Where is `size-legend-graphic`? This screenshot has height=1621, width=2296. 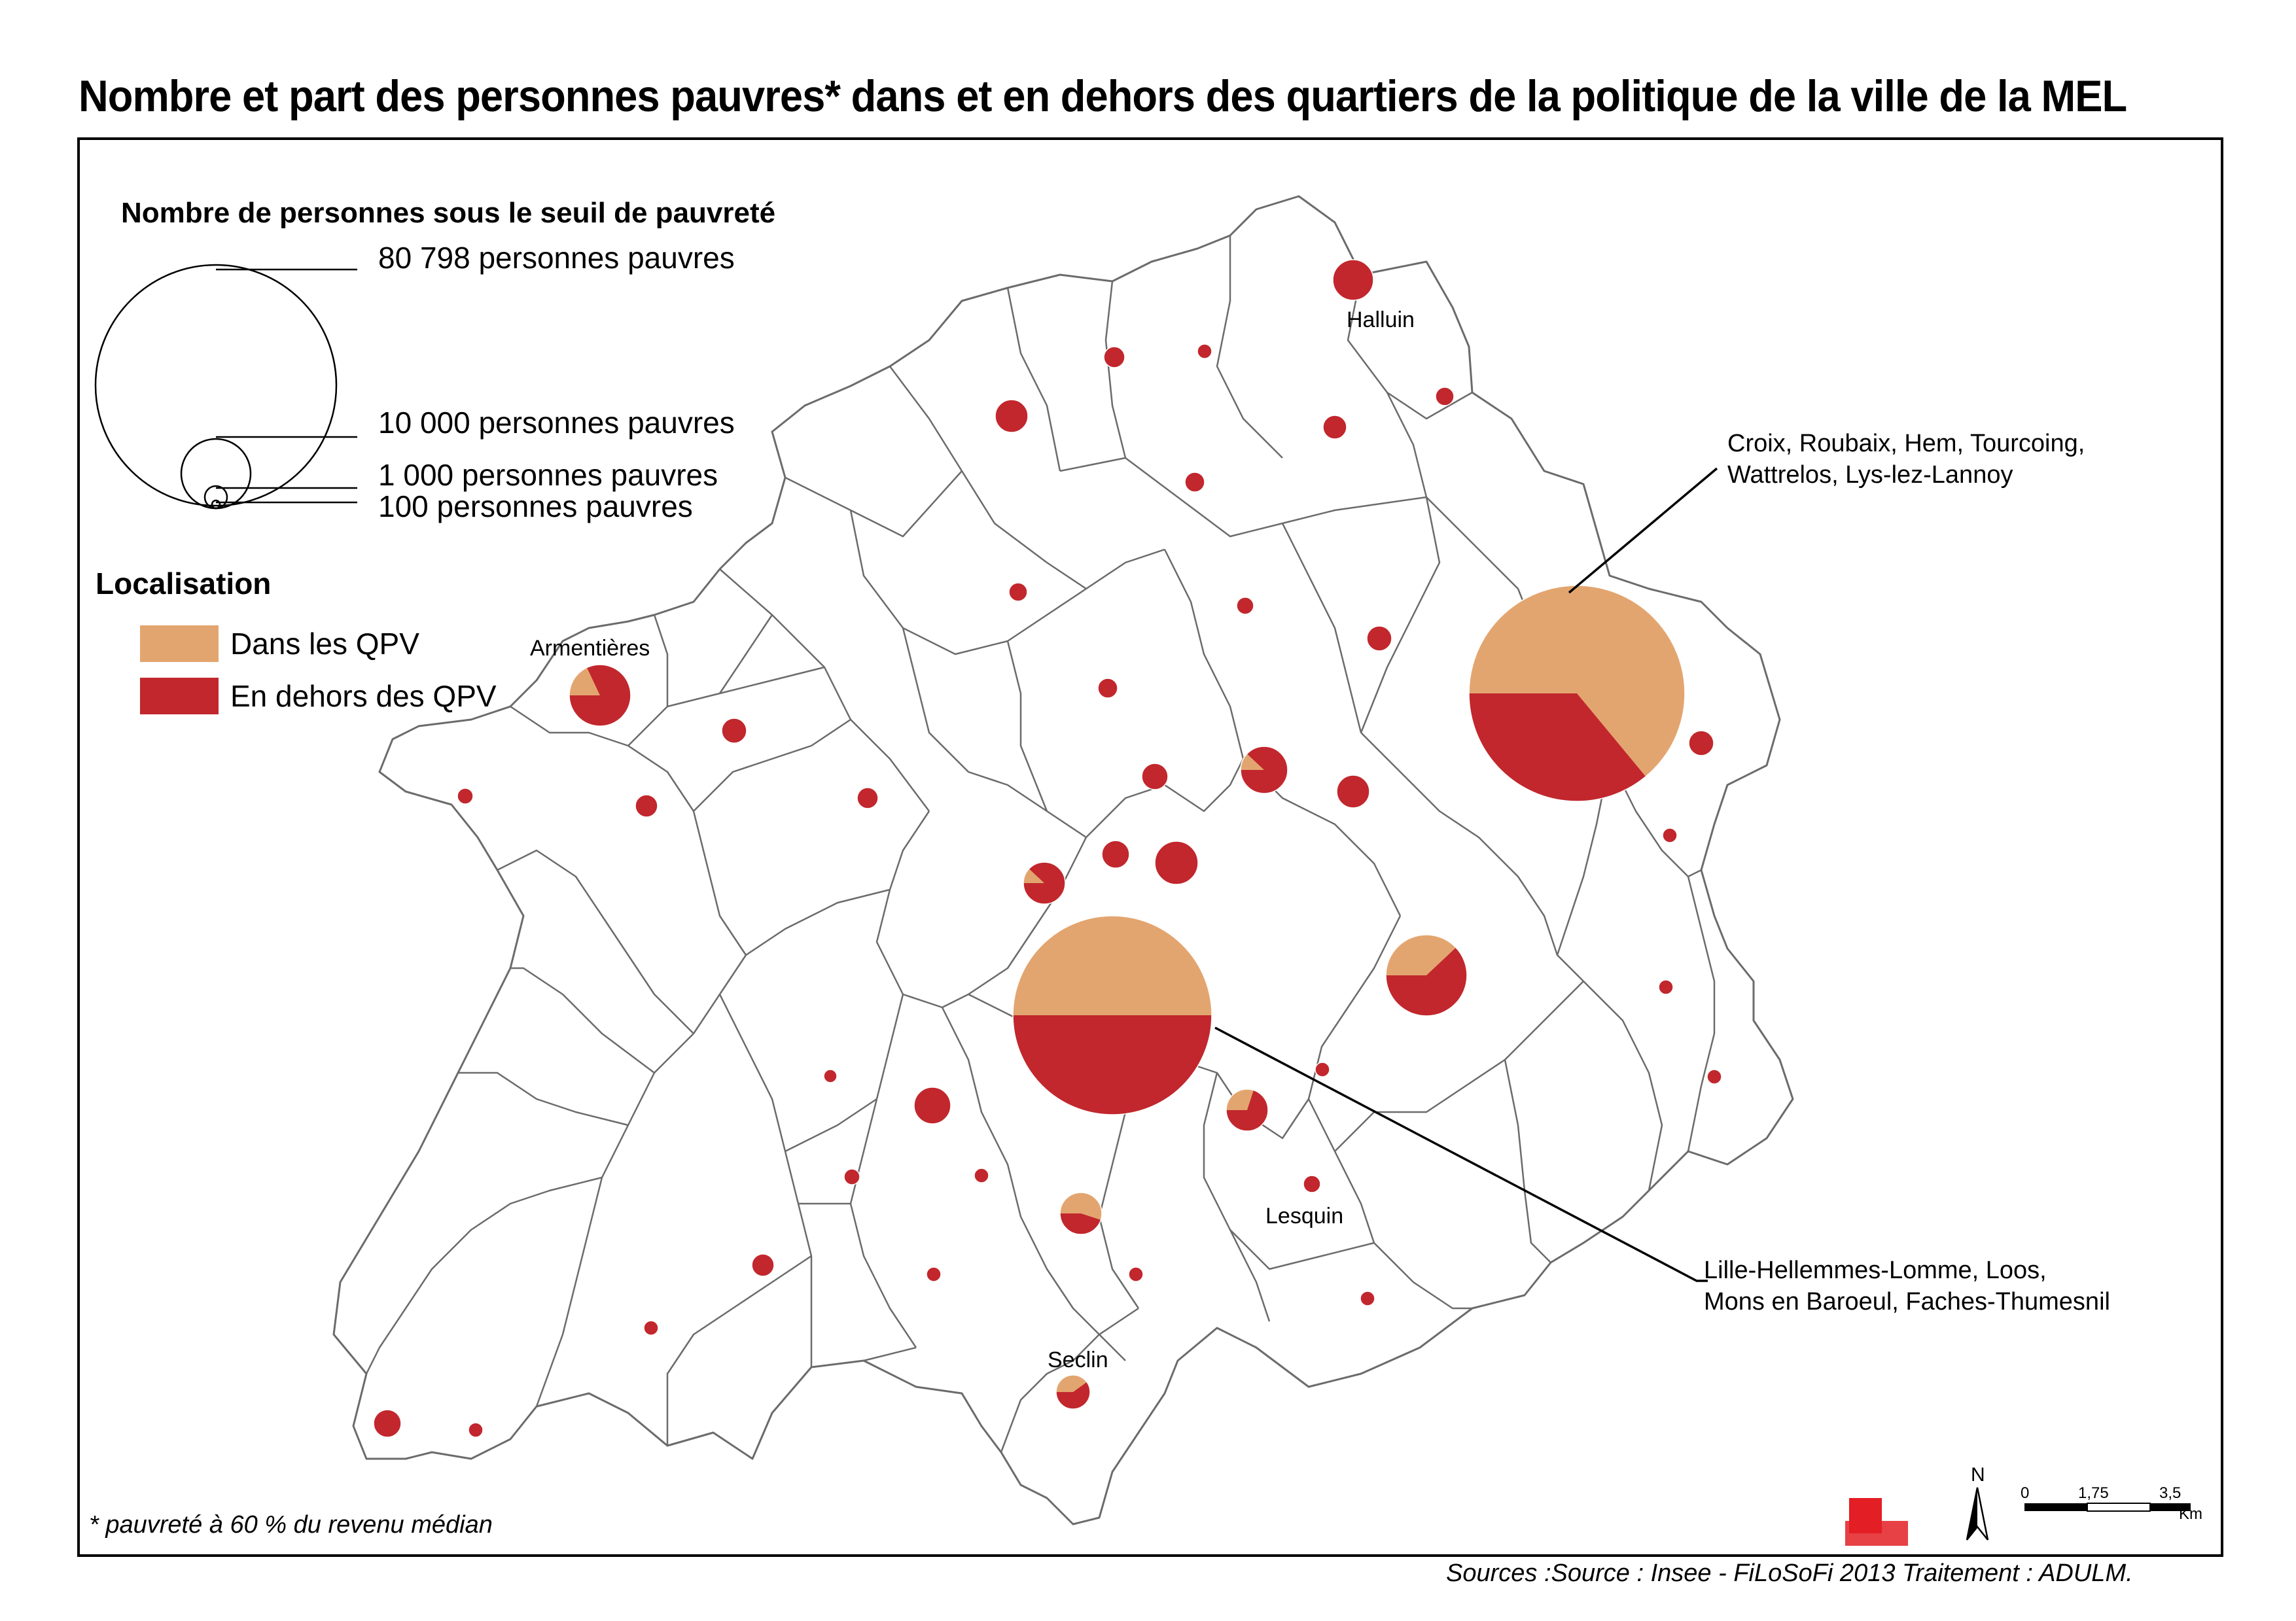 size-legend-graphic is located at coordinates (226, 387).